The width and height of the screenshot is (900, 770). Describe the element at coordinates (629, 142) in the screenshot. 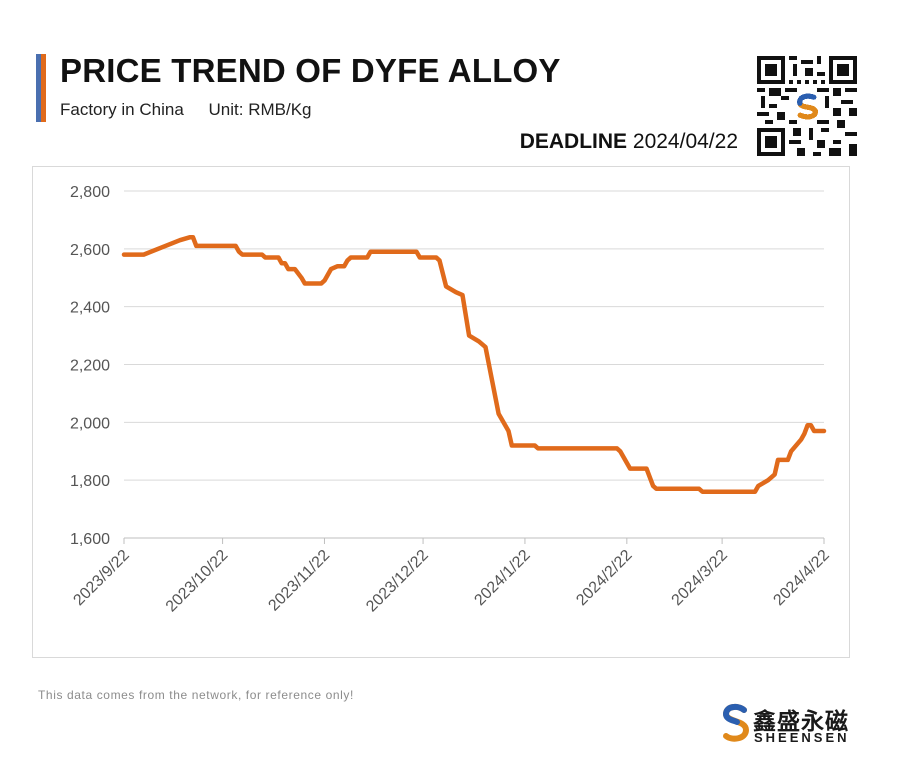

I see `deadline: DEADLINE 2024/04/22` at that location.